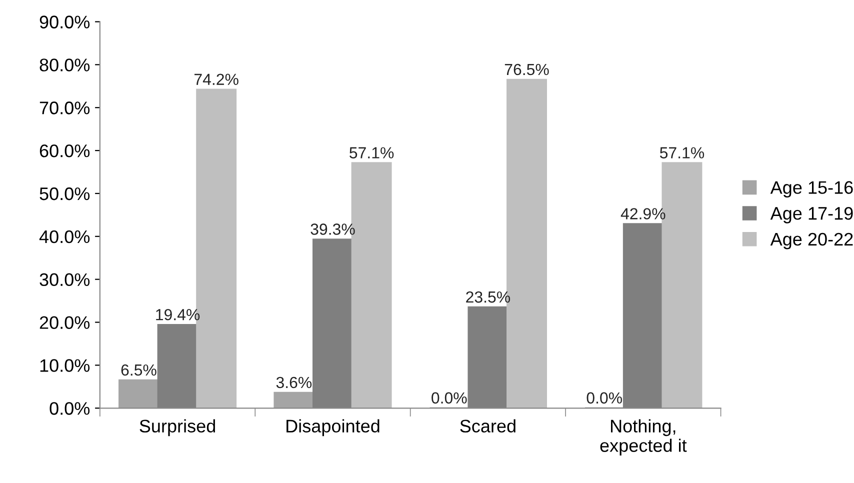  Describe the element at coordinates (811, 215) in the screenshot. I see `legend-label: Age 17-19` at that location.